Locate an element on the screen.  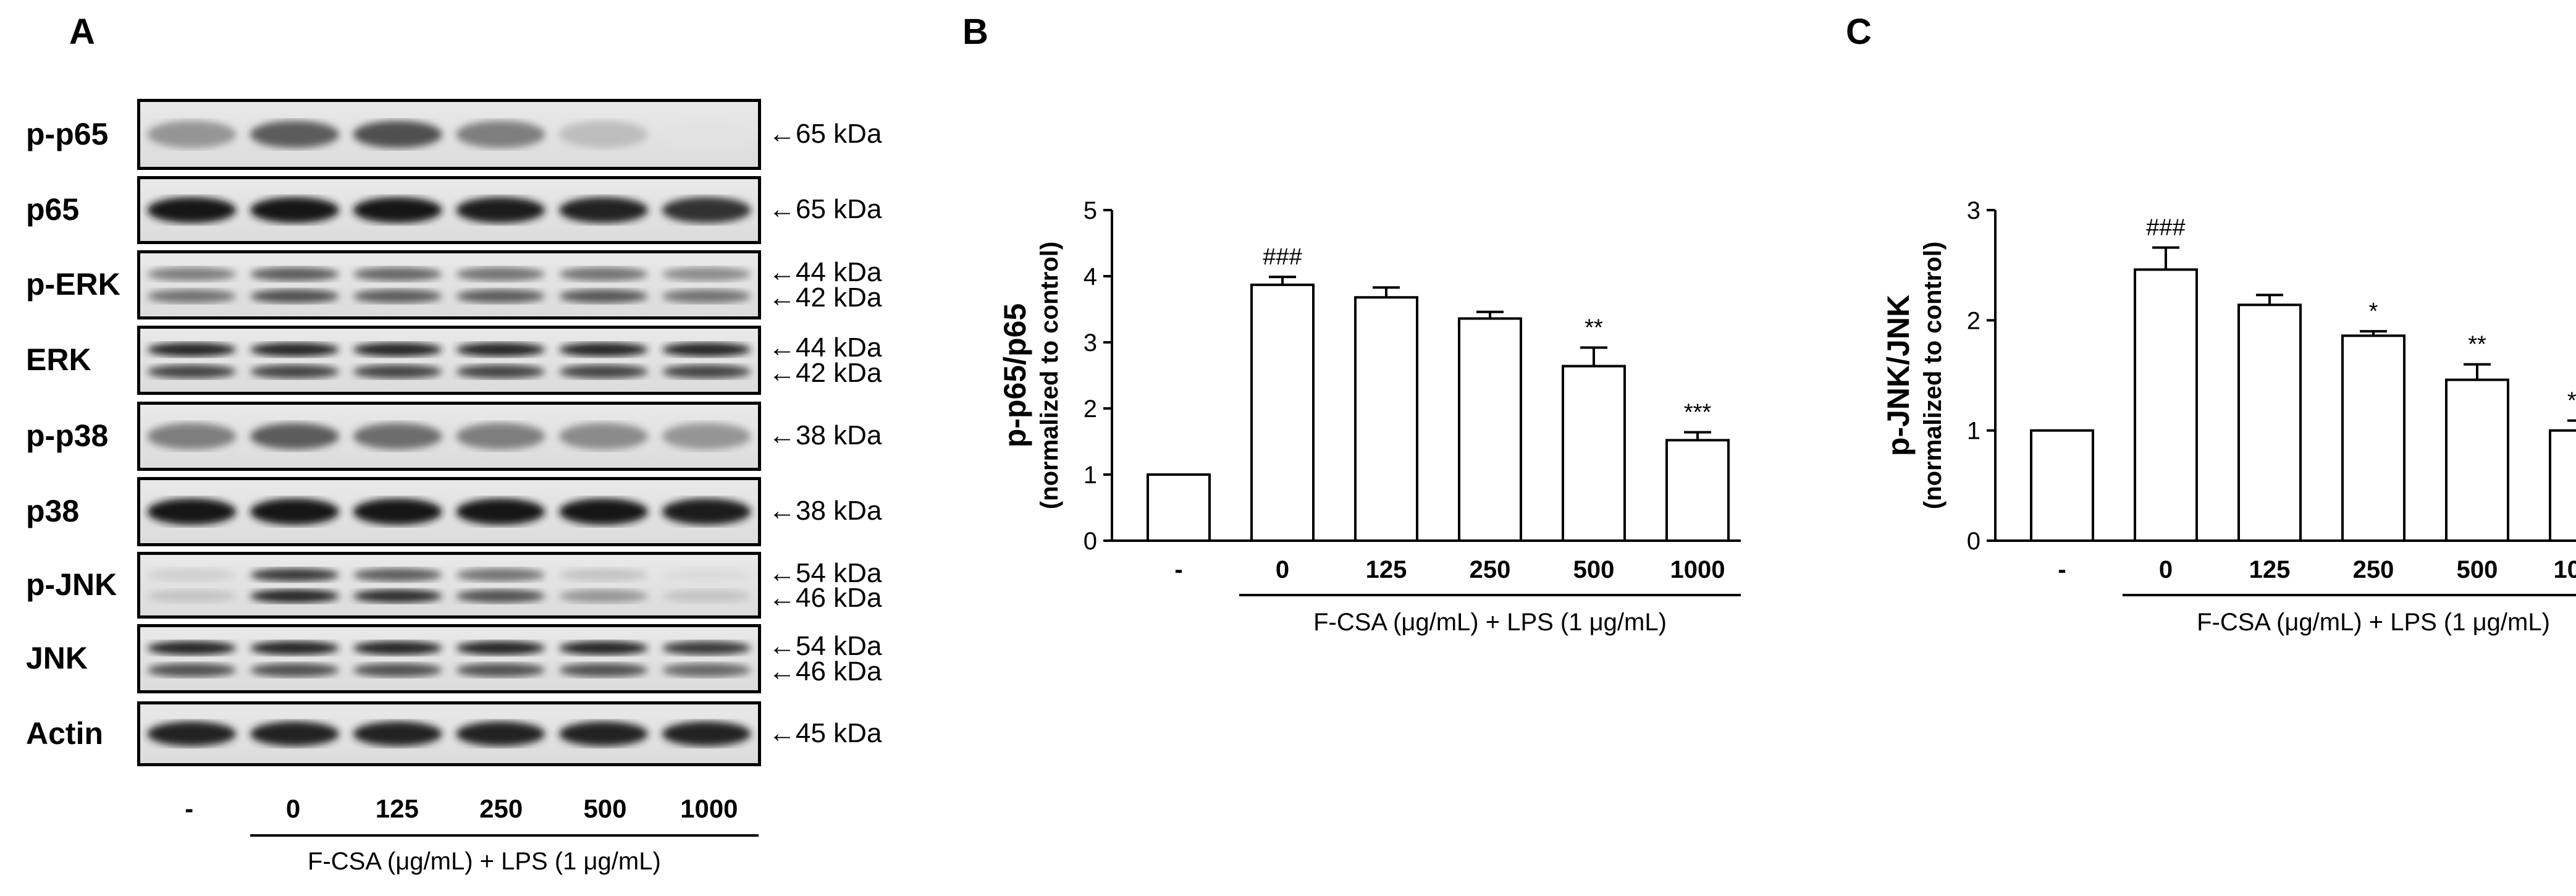
kda-marker: ←38 kDa is located at coordinates (825, 511).